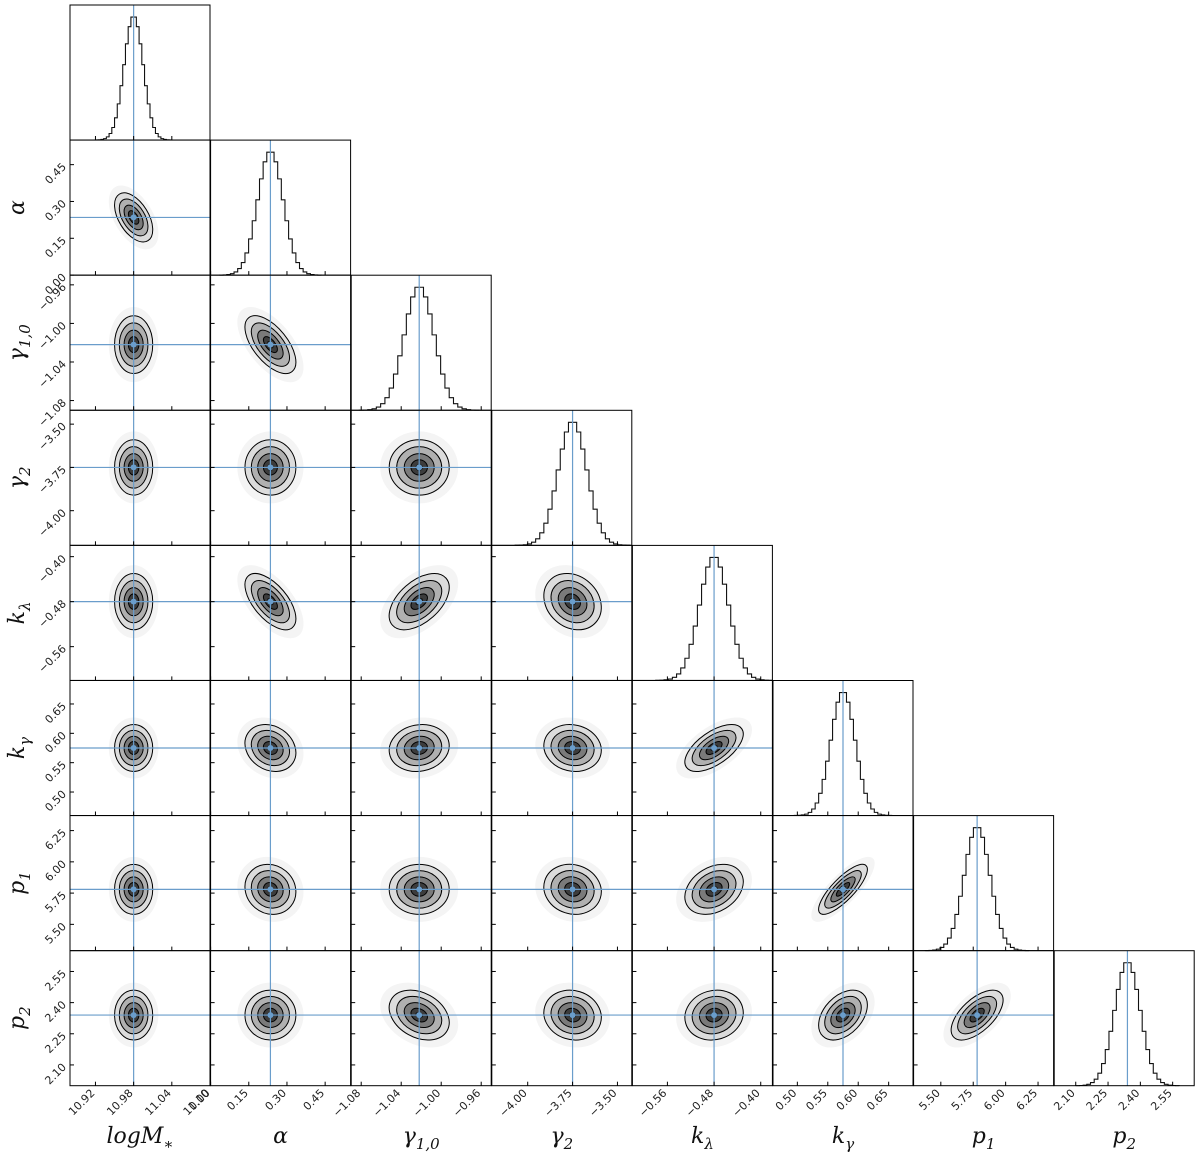 The width and height of the screenshot is (1200, 1156). Describe the element at coordinates (237, 1100) in the screenshot. I see `x-tick-label: 0.15` at that location.